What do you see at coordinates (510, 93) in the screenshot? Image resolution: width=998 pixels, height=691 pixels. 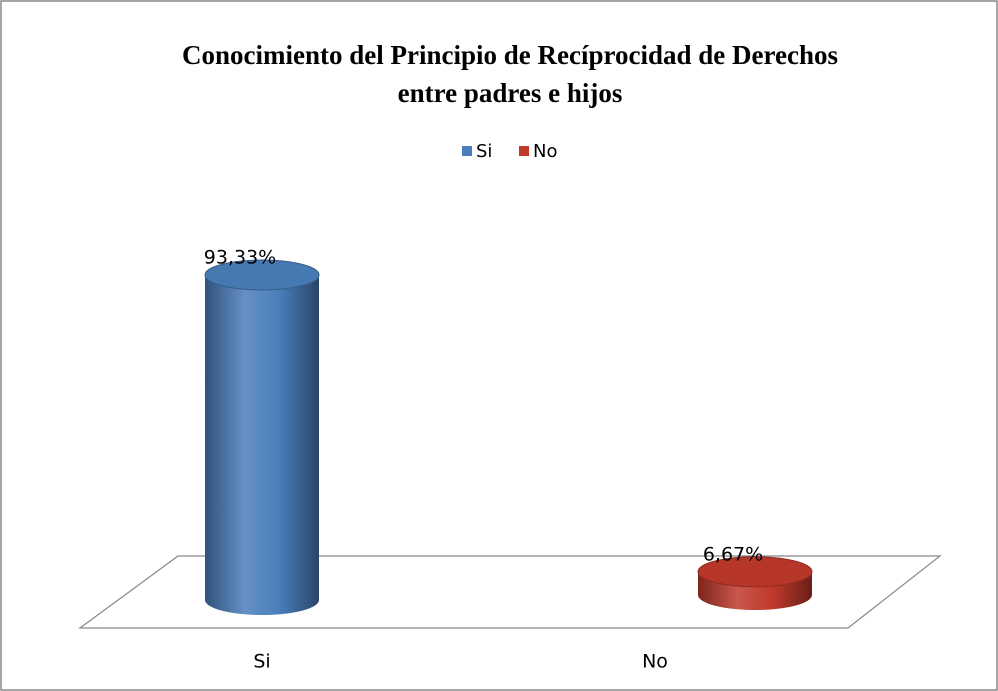 I see `chart-title: entre padres e hijos` at bounding box center [510, 93].